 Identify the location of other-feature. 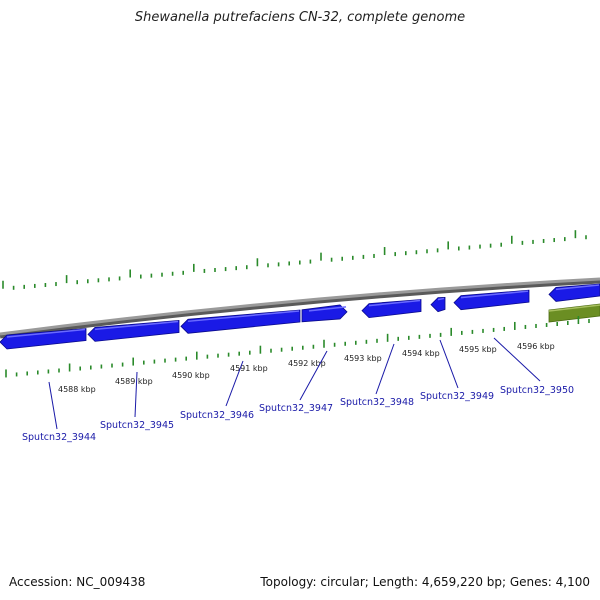
(574, 313).